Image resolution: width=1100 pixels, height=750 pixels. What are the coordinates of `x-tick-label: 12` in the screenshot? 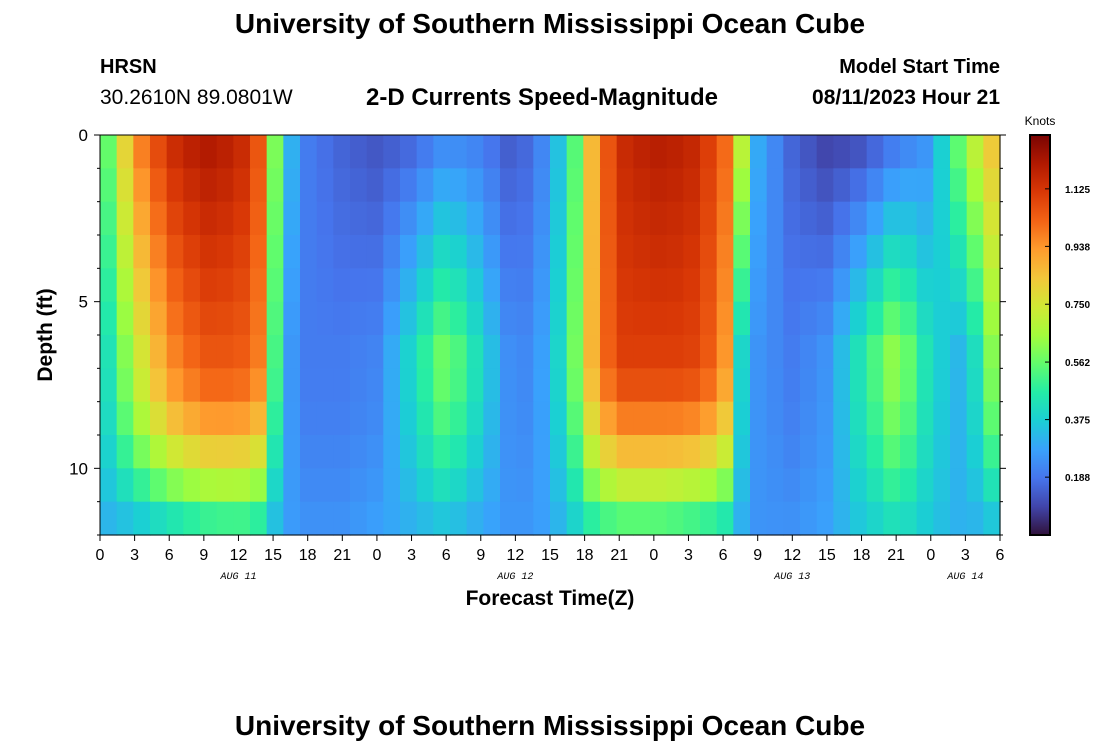 It's located at (515, 555).